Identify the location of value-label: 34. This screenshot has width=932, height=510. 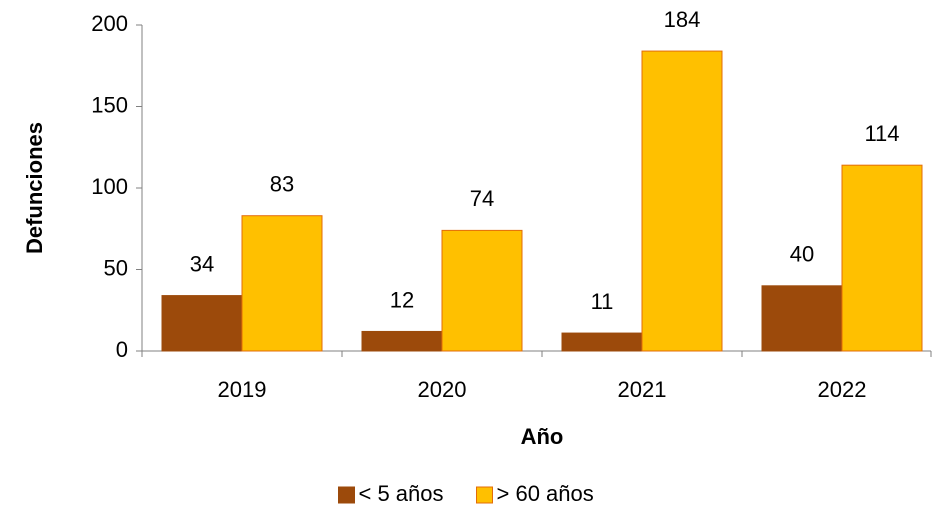
(202, 263).